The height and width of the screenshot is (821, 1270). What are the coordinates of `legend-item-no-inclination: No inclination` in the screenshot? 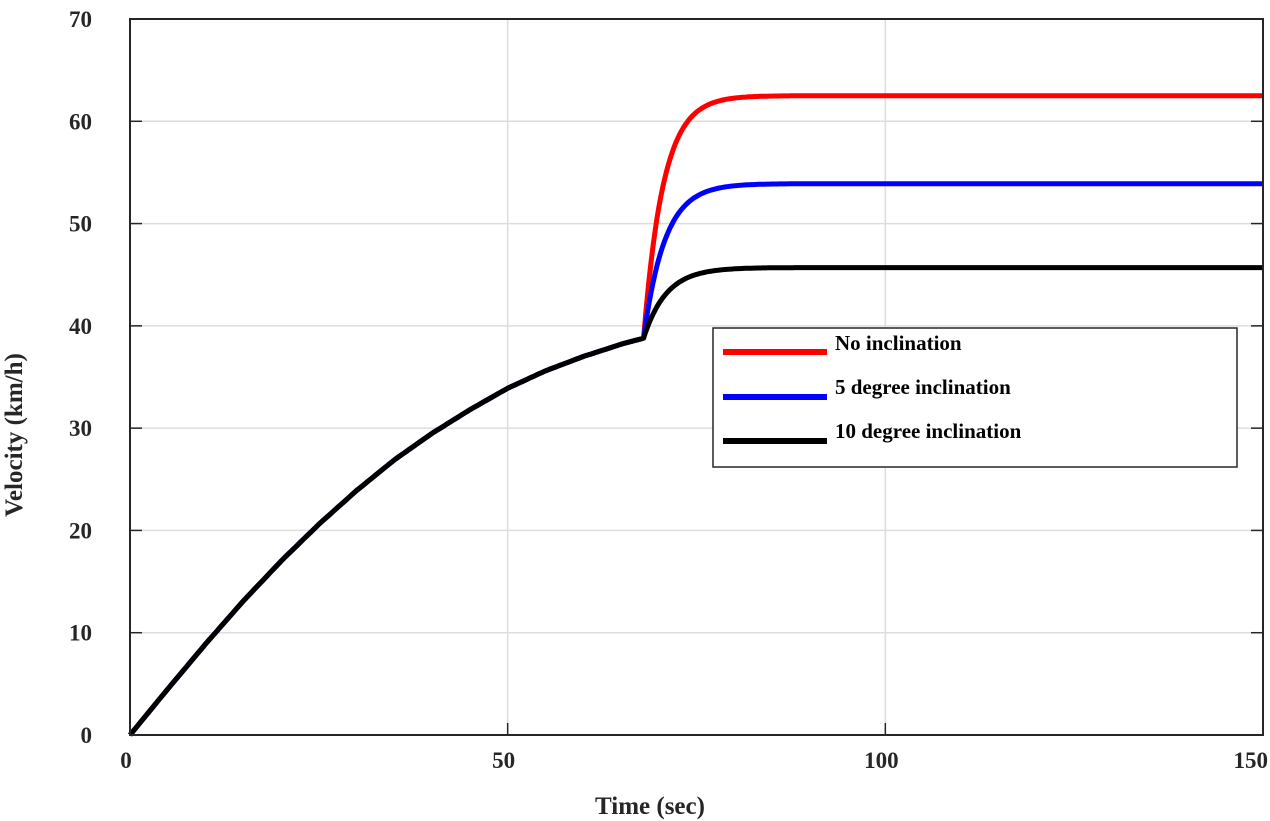 It's located at (842, 343).